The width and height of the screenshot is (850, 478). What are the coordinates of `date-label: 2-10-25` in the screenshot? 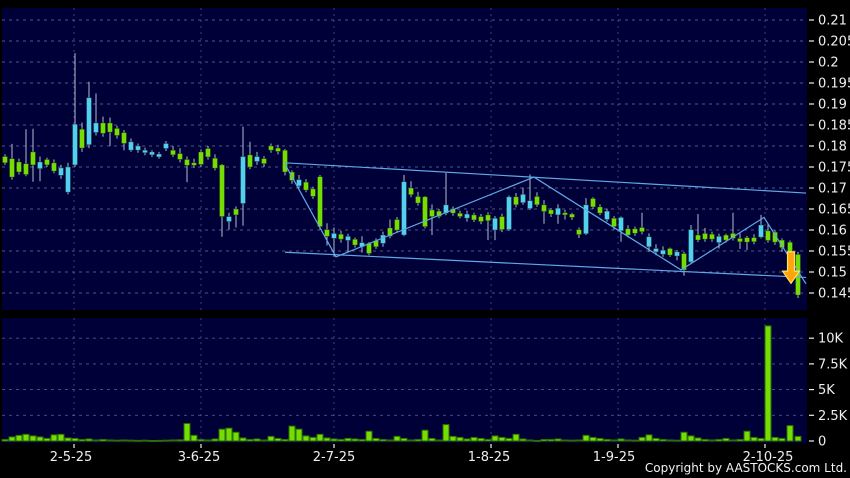 It's located at (768, 457).